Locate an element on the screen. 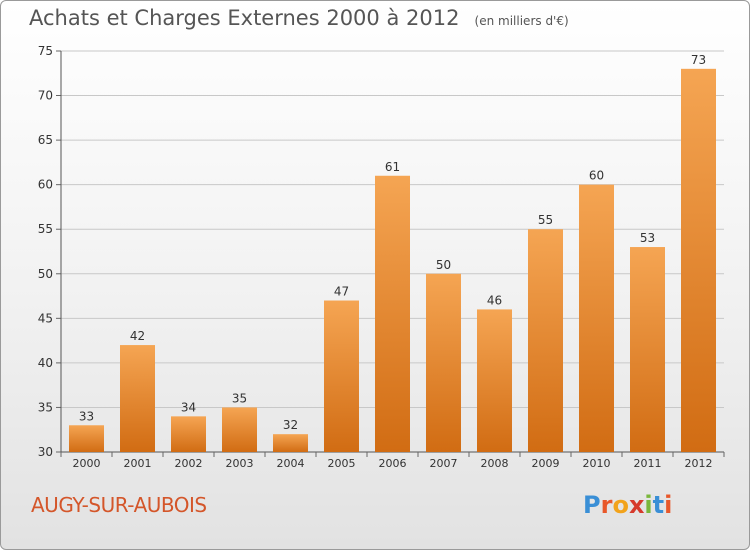 The image size is (750, 550). data-label: 61 is located at coordinates (392, 167).